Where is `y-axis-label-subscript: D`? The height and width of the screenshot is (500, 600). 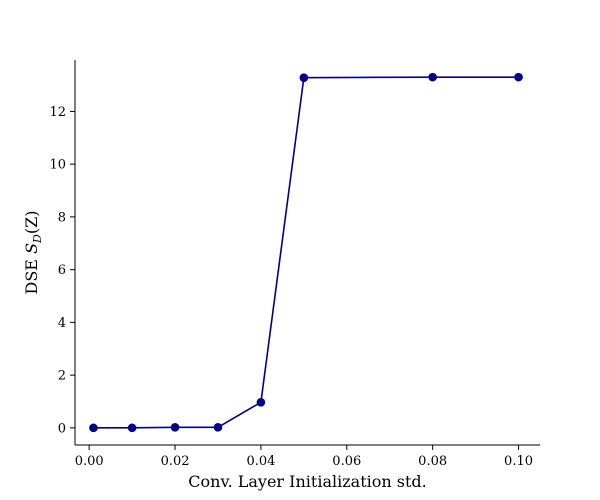 y-axis-label-subscript: D is located at coordinates (37, 239).